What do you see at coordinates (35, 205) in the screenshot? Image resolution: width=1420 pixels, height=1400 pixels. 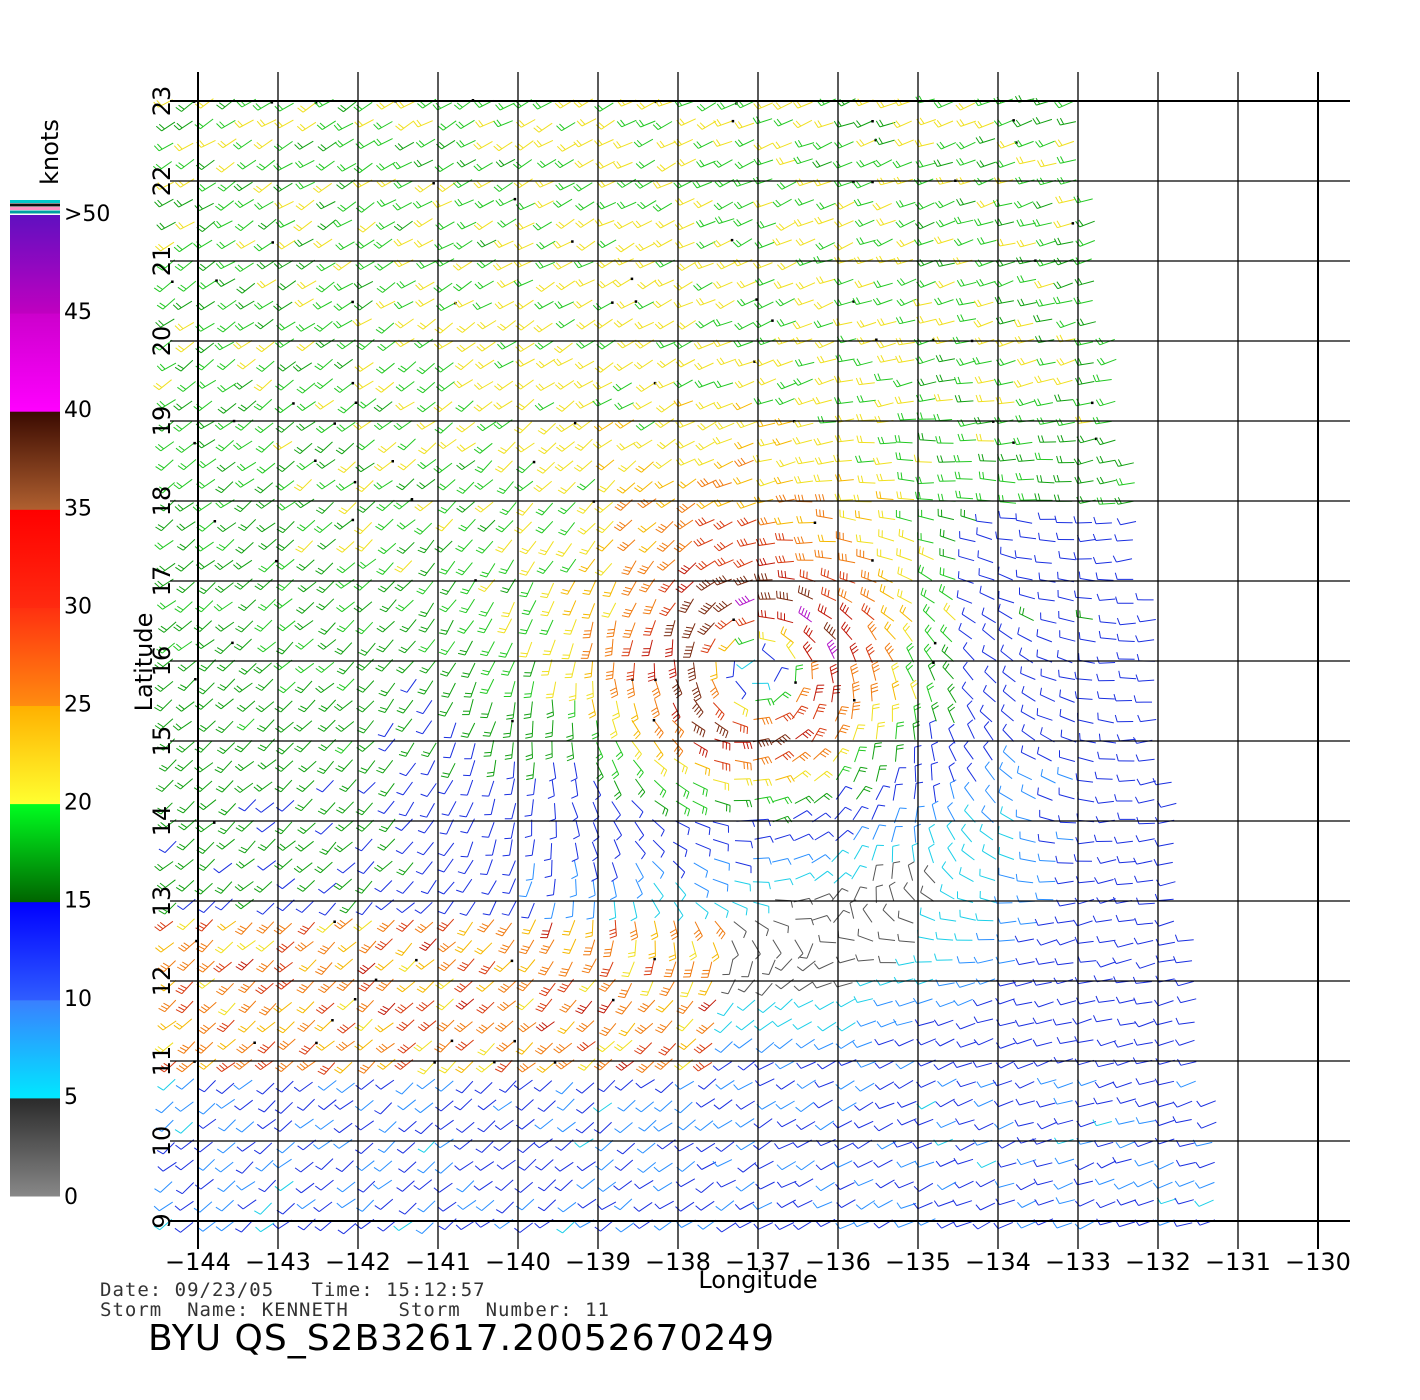 I see `legend-cap-stripe` at bounding box center [35, 205].